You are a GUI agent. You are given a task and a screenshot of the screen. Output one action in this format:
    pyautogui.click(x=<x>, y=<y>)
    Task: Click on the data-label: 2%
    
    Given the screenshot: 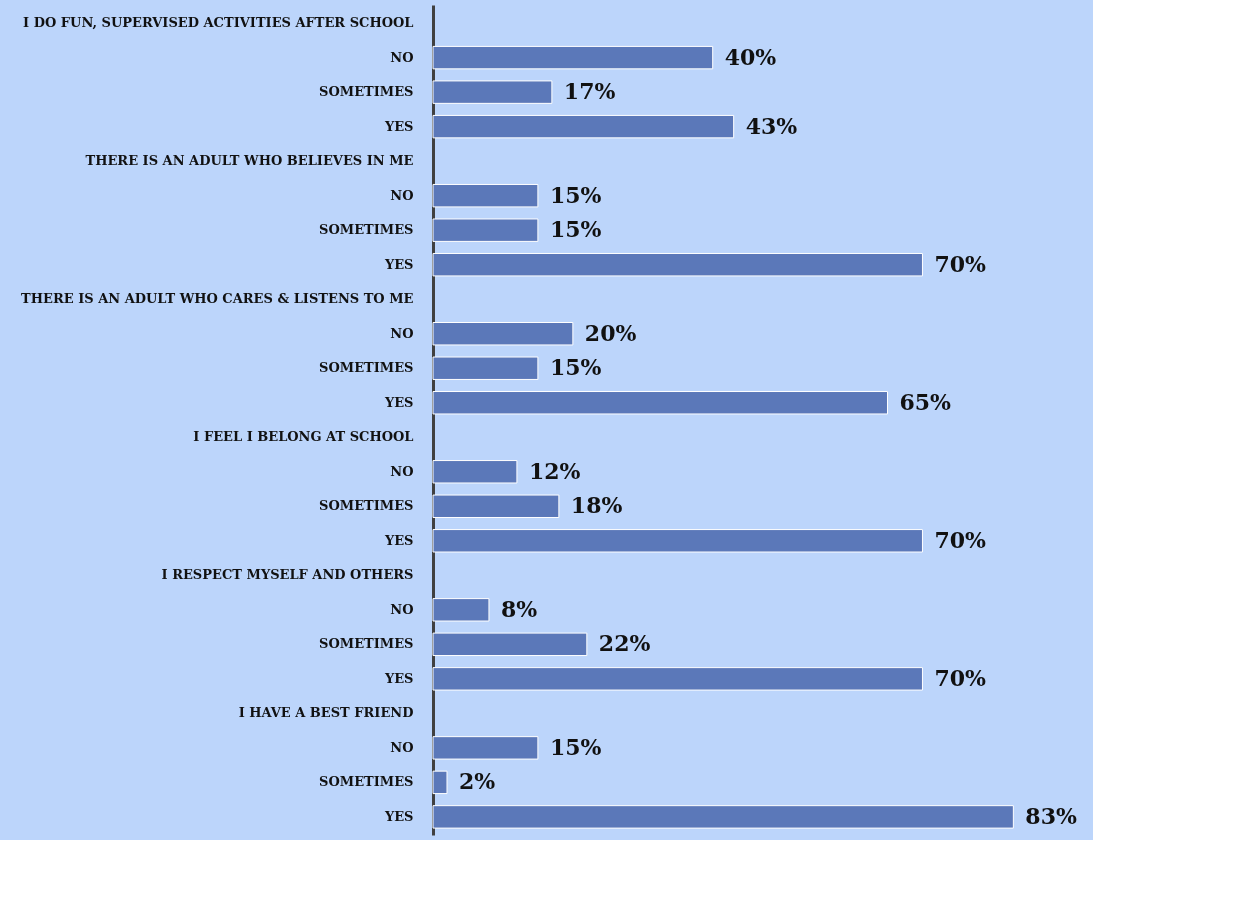 What is the action you would take?
    pyautogui.click(x=477, y=781)
    